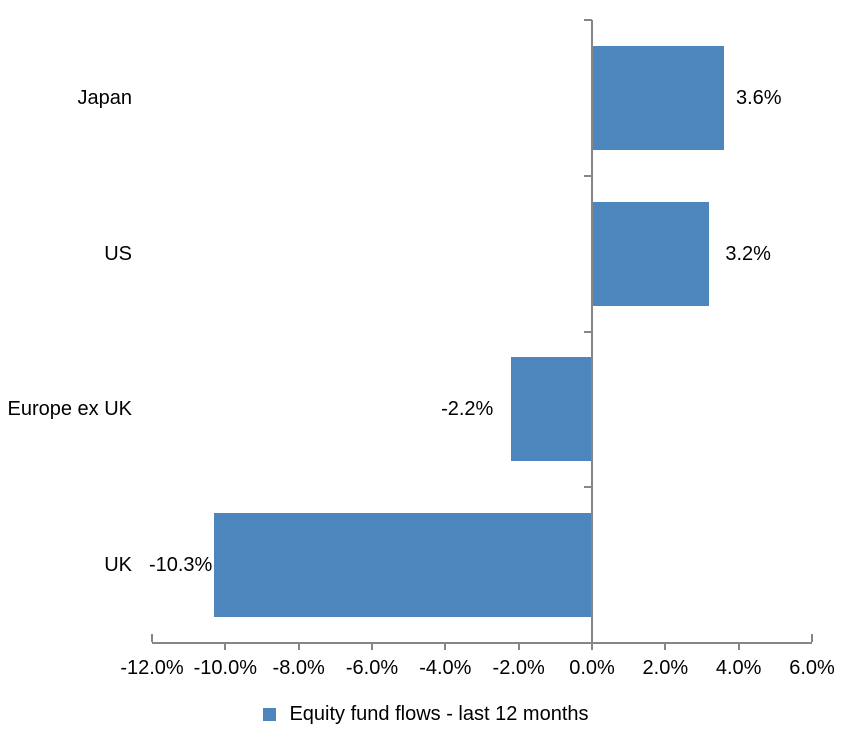 The image size is (852, 747). I want to click on x-tick-label: 6.0%, so click(812, 668).